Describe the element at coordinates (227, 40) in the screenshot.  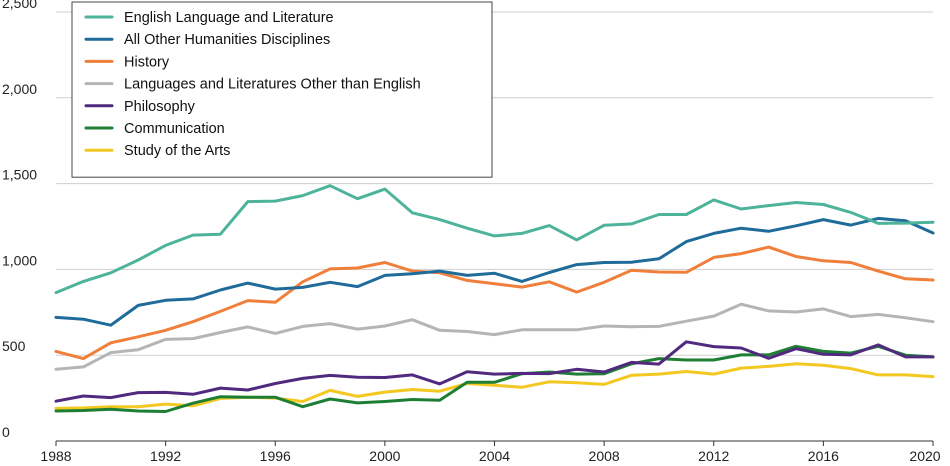
I see `legend-label: All Other Humanities Disciplines` at that location.